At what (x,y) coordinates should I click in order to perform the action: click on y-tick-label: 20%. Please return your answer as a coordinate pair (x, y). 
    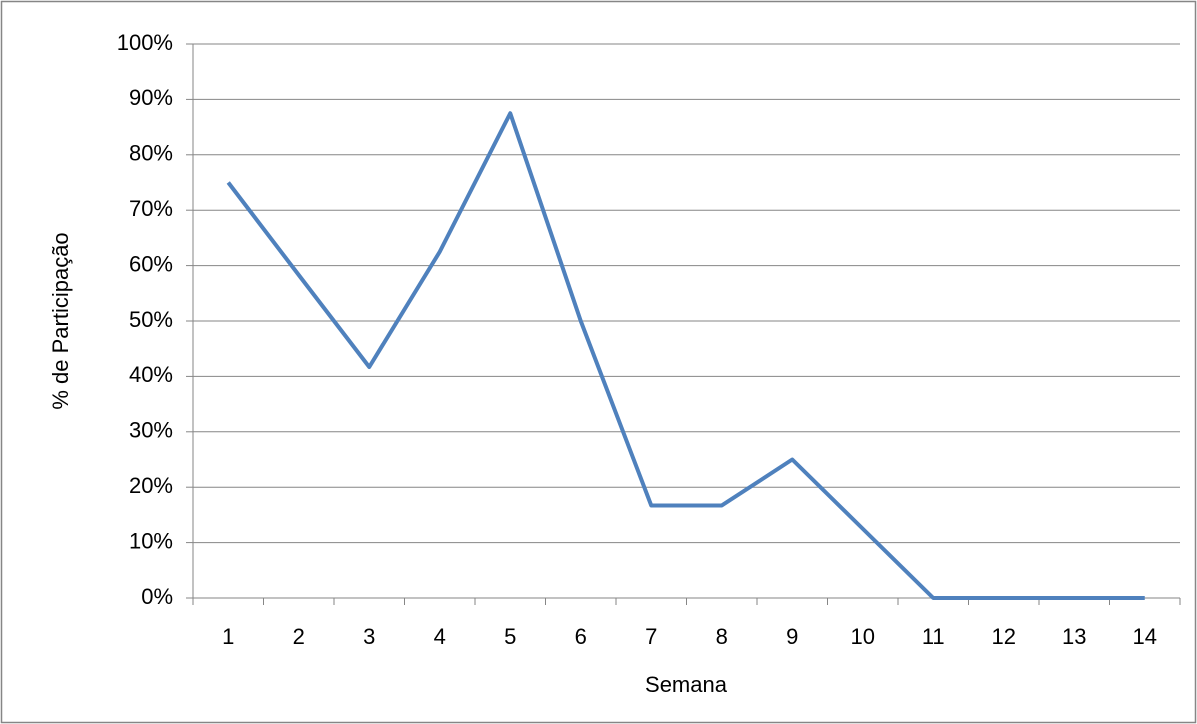
    Looking at the image, I should click on (151, 485).